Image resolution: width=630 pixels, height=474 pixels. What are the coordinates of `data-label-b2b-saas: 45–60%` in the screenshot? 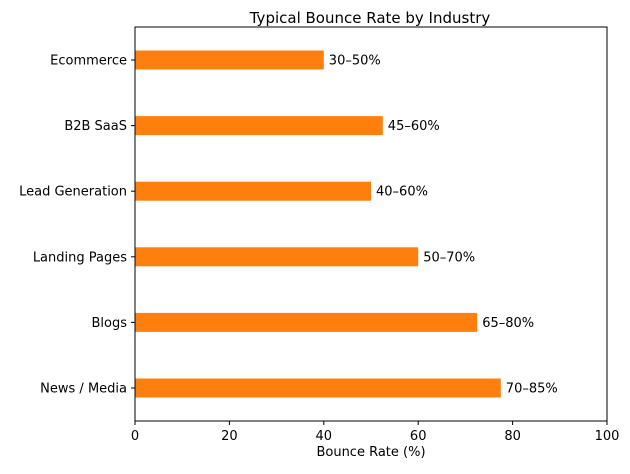 It's located at (414, 126).